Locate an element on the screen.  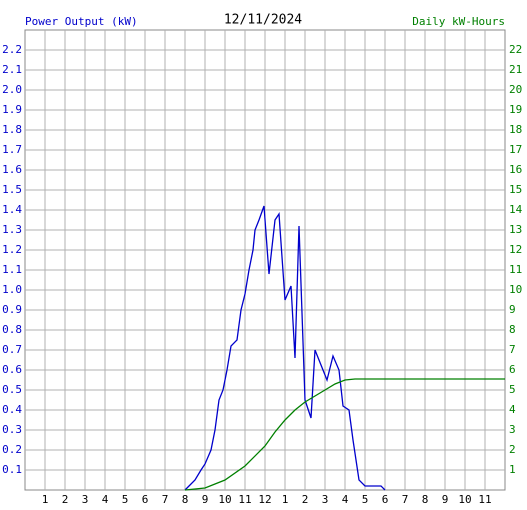
y-tick-label: 1.0 is located at coordinates (12, 289).